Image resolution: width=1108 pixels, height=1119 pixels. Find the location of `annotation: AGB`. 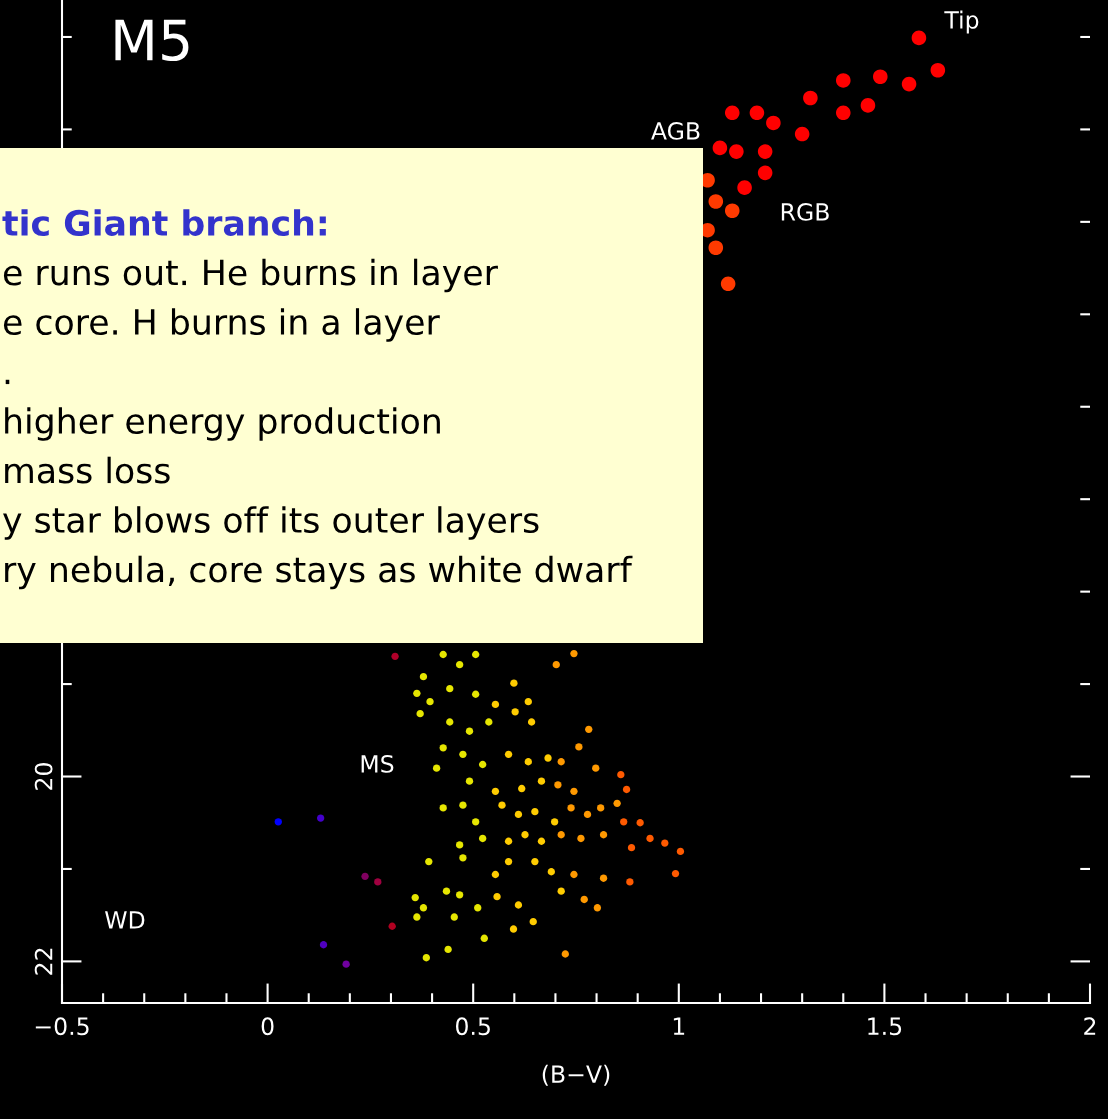

annotation: AGB is located at coordinates (675, 130).